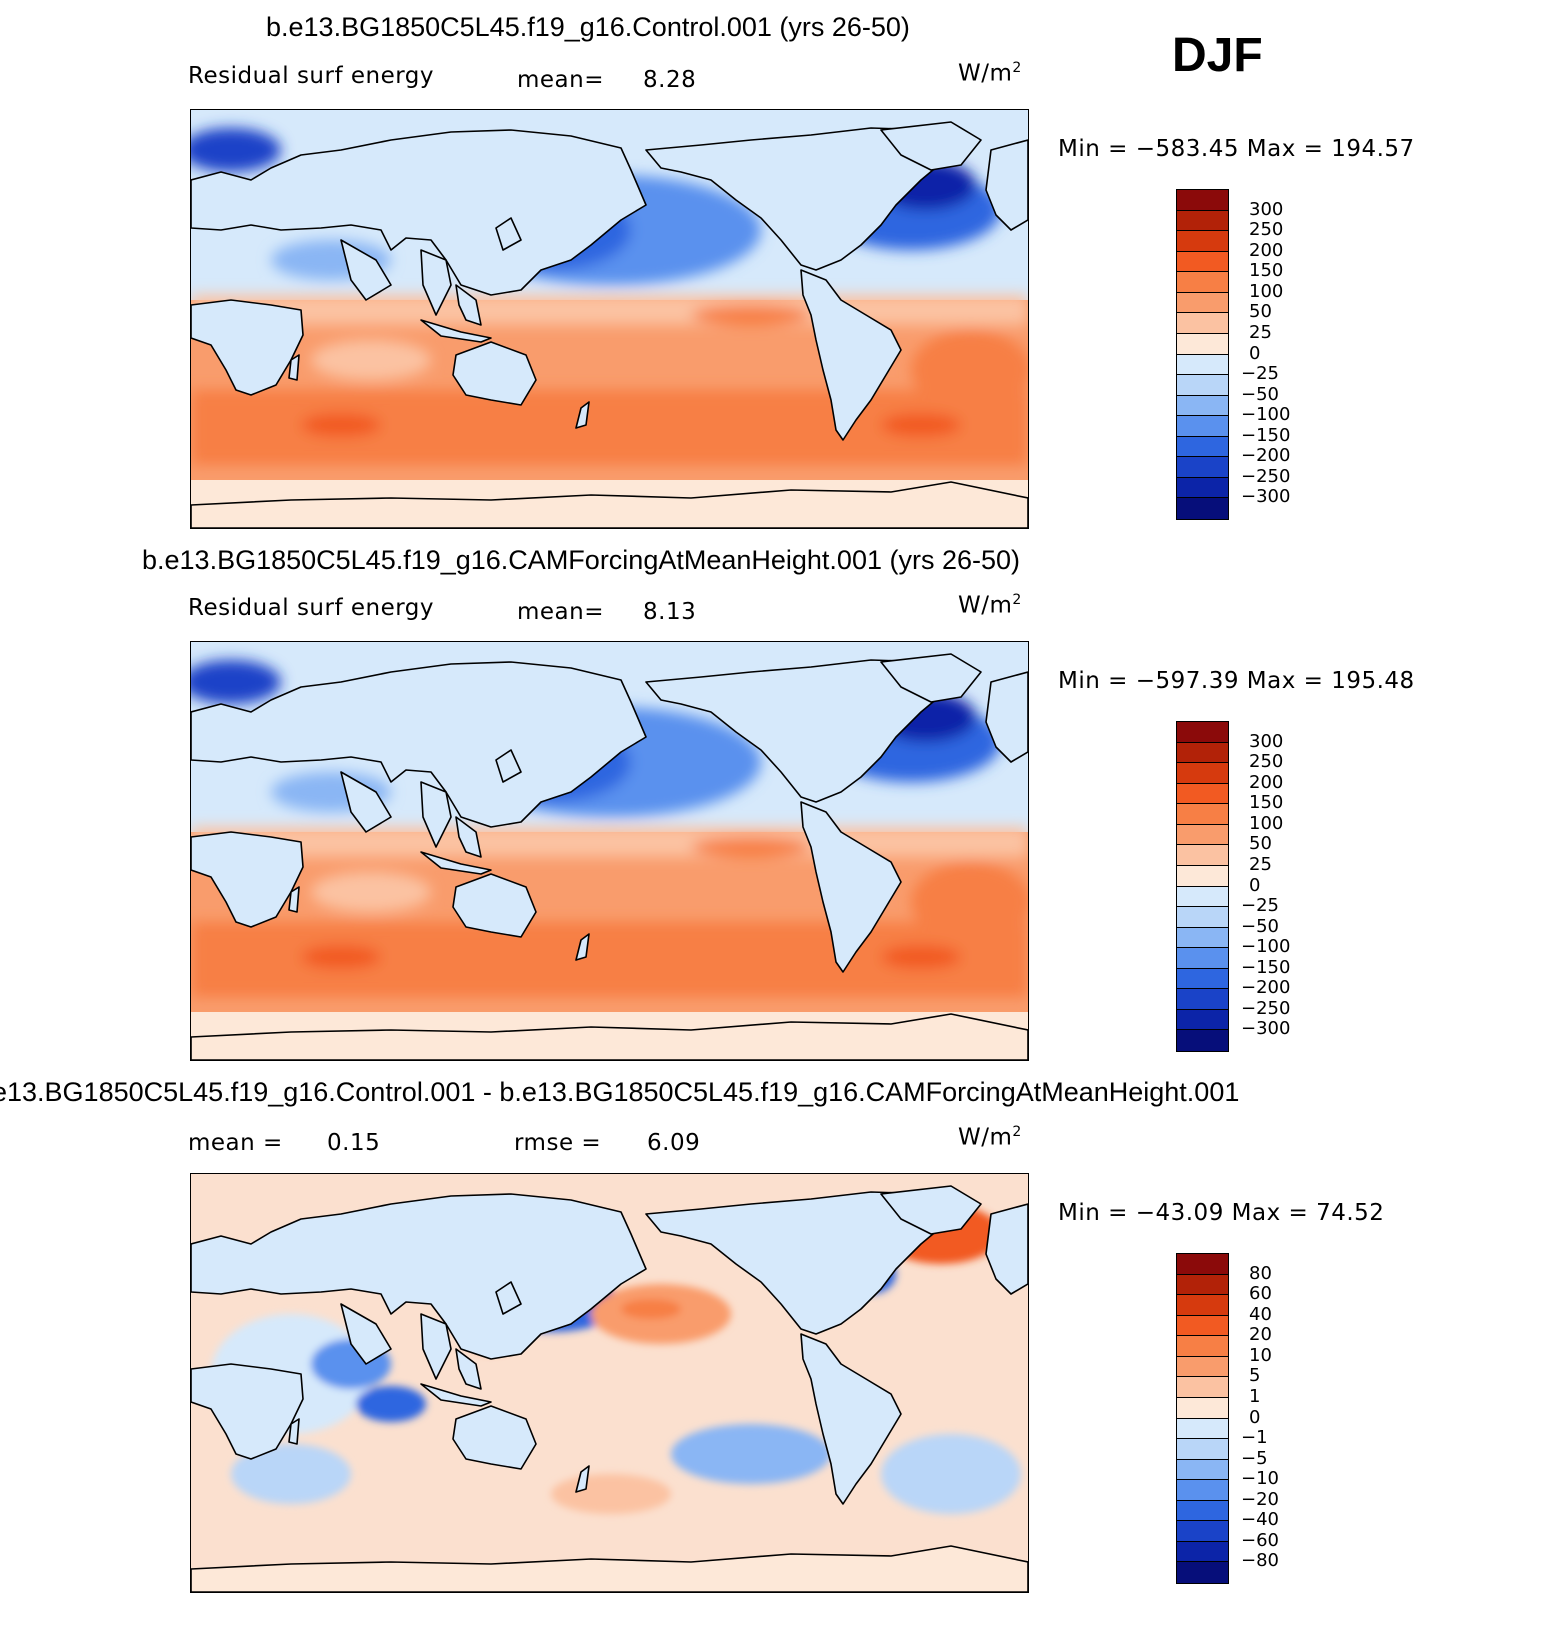  I want to click on panel1-mean-label: mean=, so click(560, 80).